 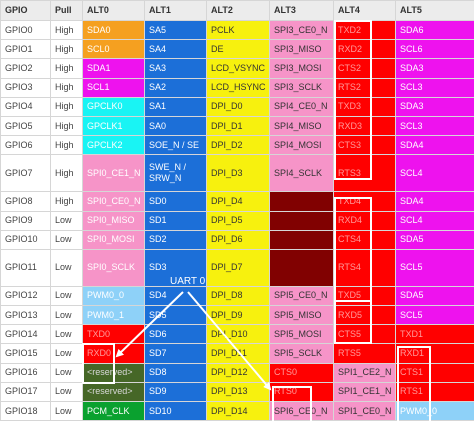 What do you see at coordinates (25, 372) in the screenshot?
I see `gpio-cell: GPIO16` at bounding box center [25, 372].